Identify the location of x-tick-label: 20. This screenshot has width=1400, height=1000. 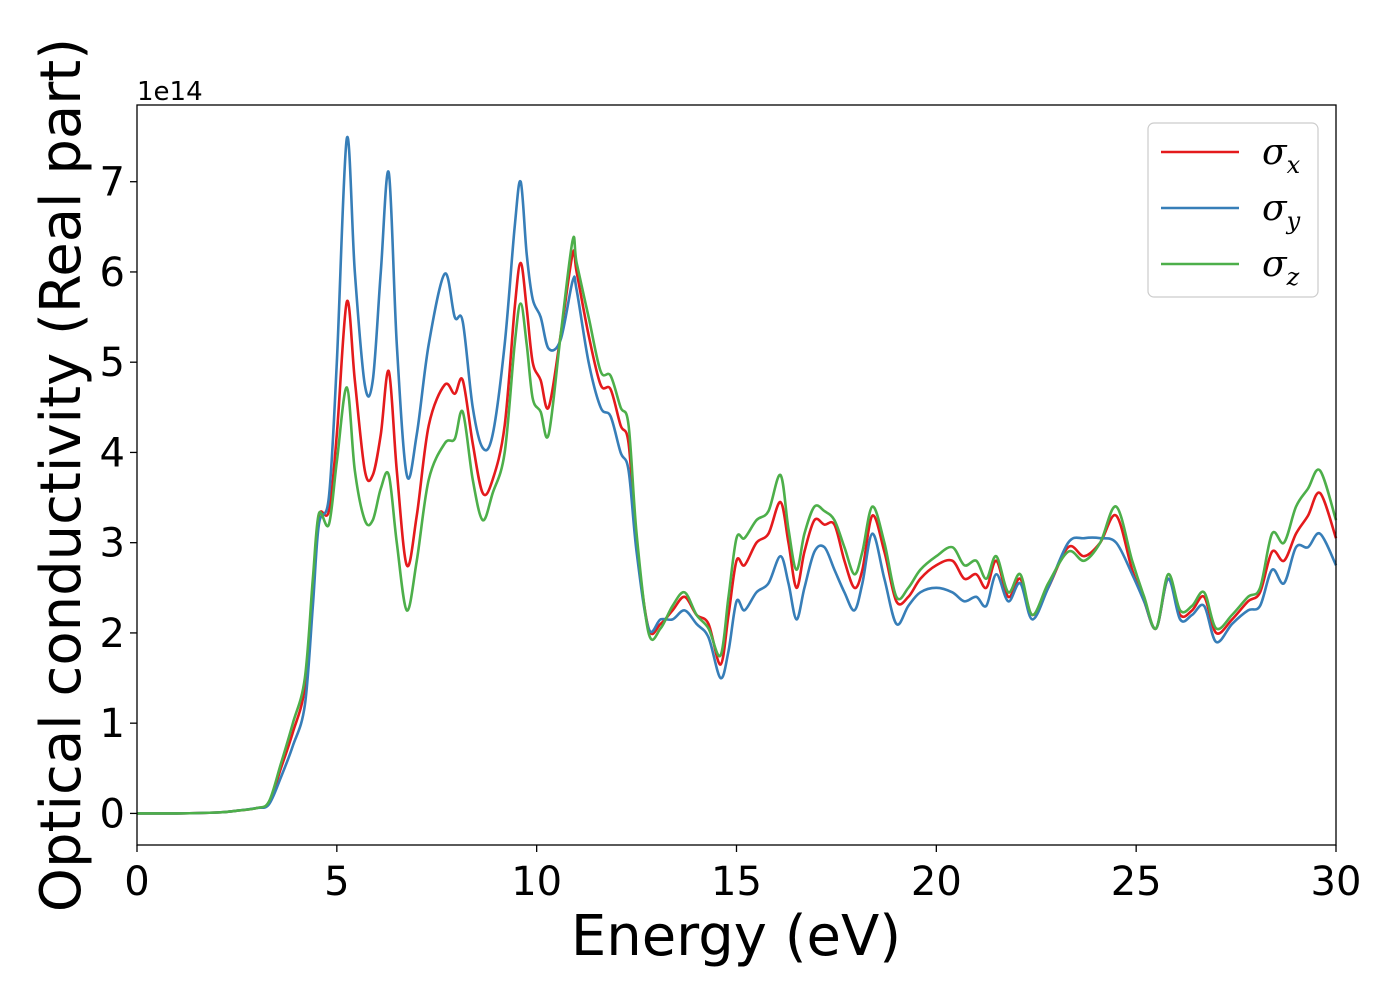
(936, 882).